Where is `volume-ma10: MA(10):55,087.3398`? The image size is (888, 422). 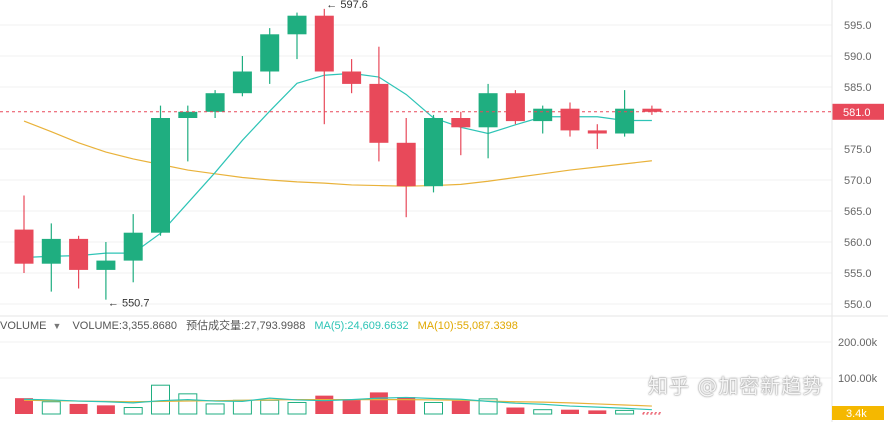
volume-ma10: MA(10):55,087.3398 is located at coordinates (467, 326).